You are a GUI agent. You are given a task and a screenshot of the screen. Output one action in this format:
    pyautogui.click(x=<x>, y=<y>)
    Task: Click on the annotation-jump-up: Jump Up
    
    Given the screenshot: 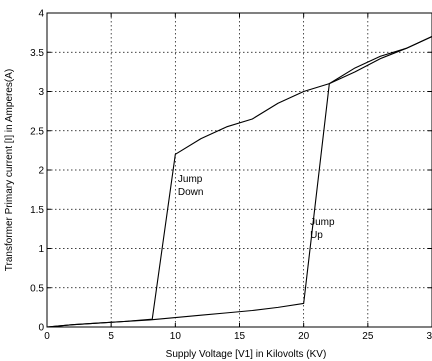 What is the action you would take?
    pyautogui.click(x=322, y=229)
    